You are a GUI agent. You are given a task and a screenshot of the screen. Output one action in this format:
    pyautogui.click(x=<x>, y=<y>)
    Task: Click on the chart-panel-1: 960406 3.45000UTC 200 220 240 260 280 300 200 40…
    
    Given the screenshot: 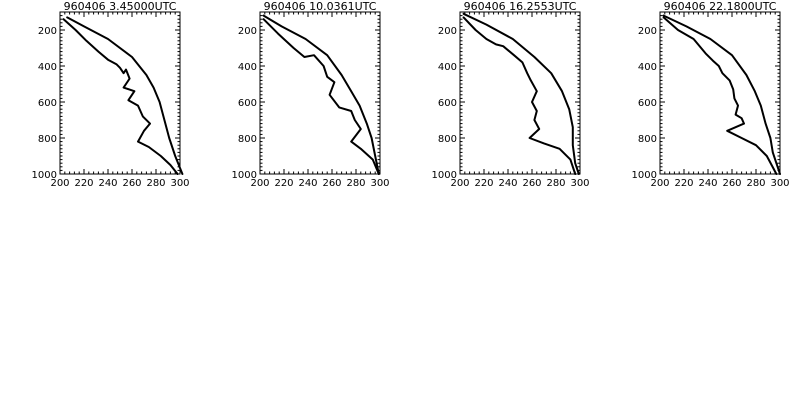 What is the action you would take?
    pyautogui.click(x=111, y=94)
    